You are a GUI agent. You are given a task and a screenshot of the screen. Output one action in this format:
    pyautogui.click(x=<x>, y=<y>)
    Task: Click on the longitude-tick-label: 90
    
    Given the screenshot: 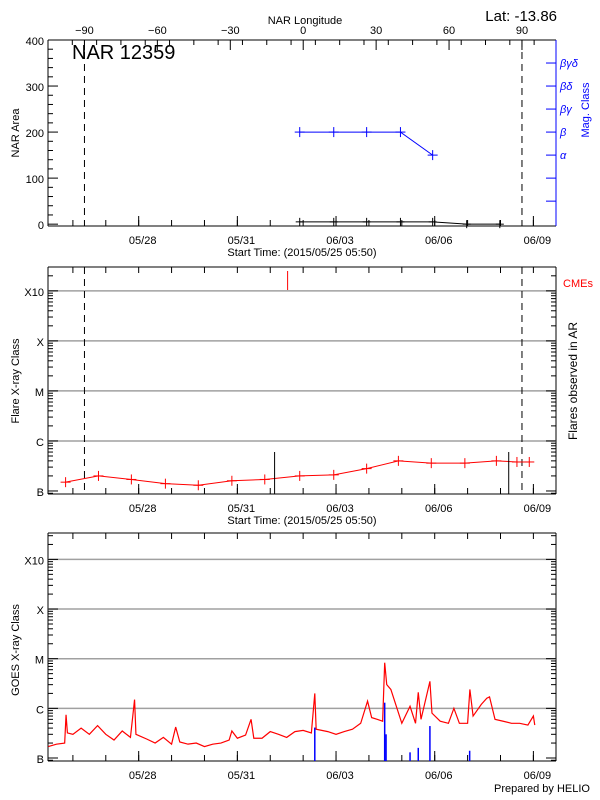 What is the action you would take?
    pyautogui.click(x=522, y=31)
    